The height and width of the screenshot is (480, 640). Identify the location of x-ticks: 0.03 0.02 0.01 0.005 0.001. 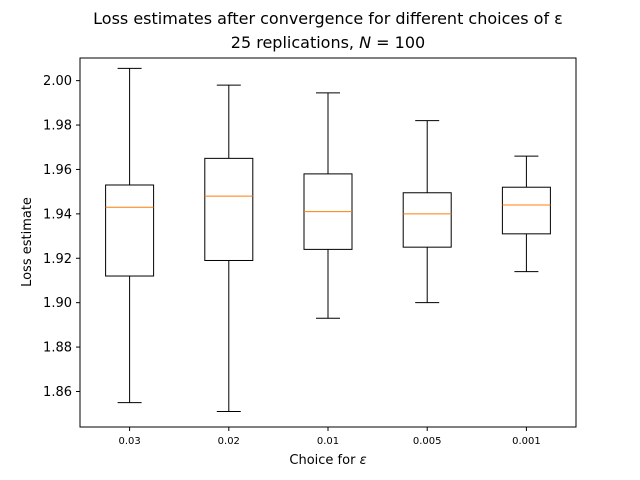
(329, 437).